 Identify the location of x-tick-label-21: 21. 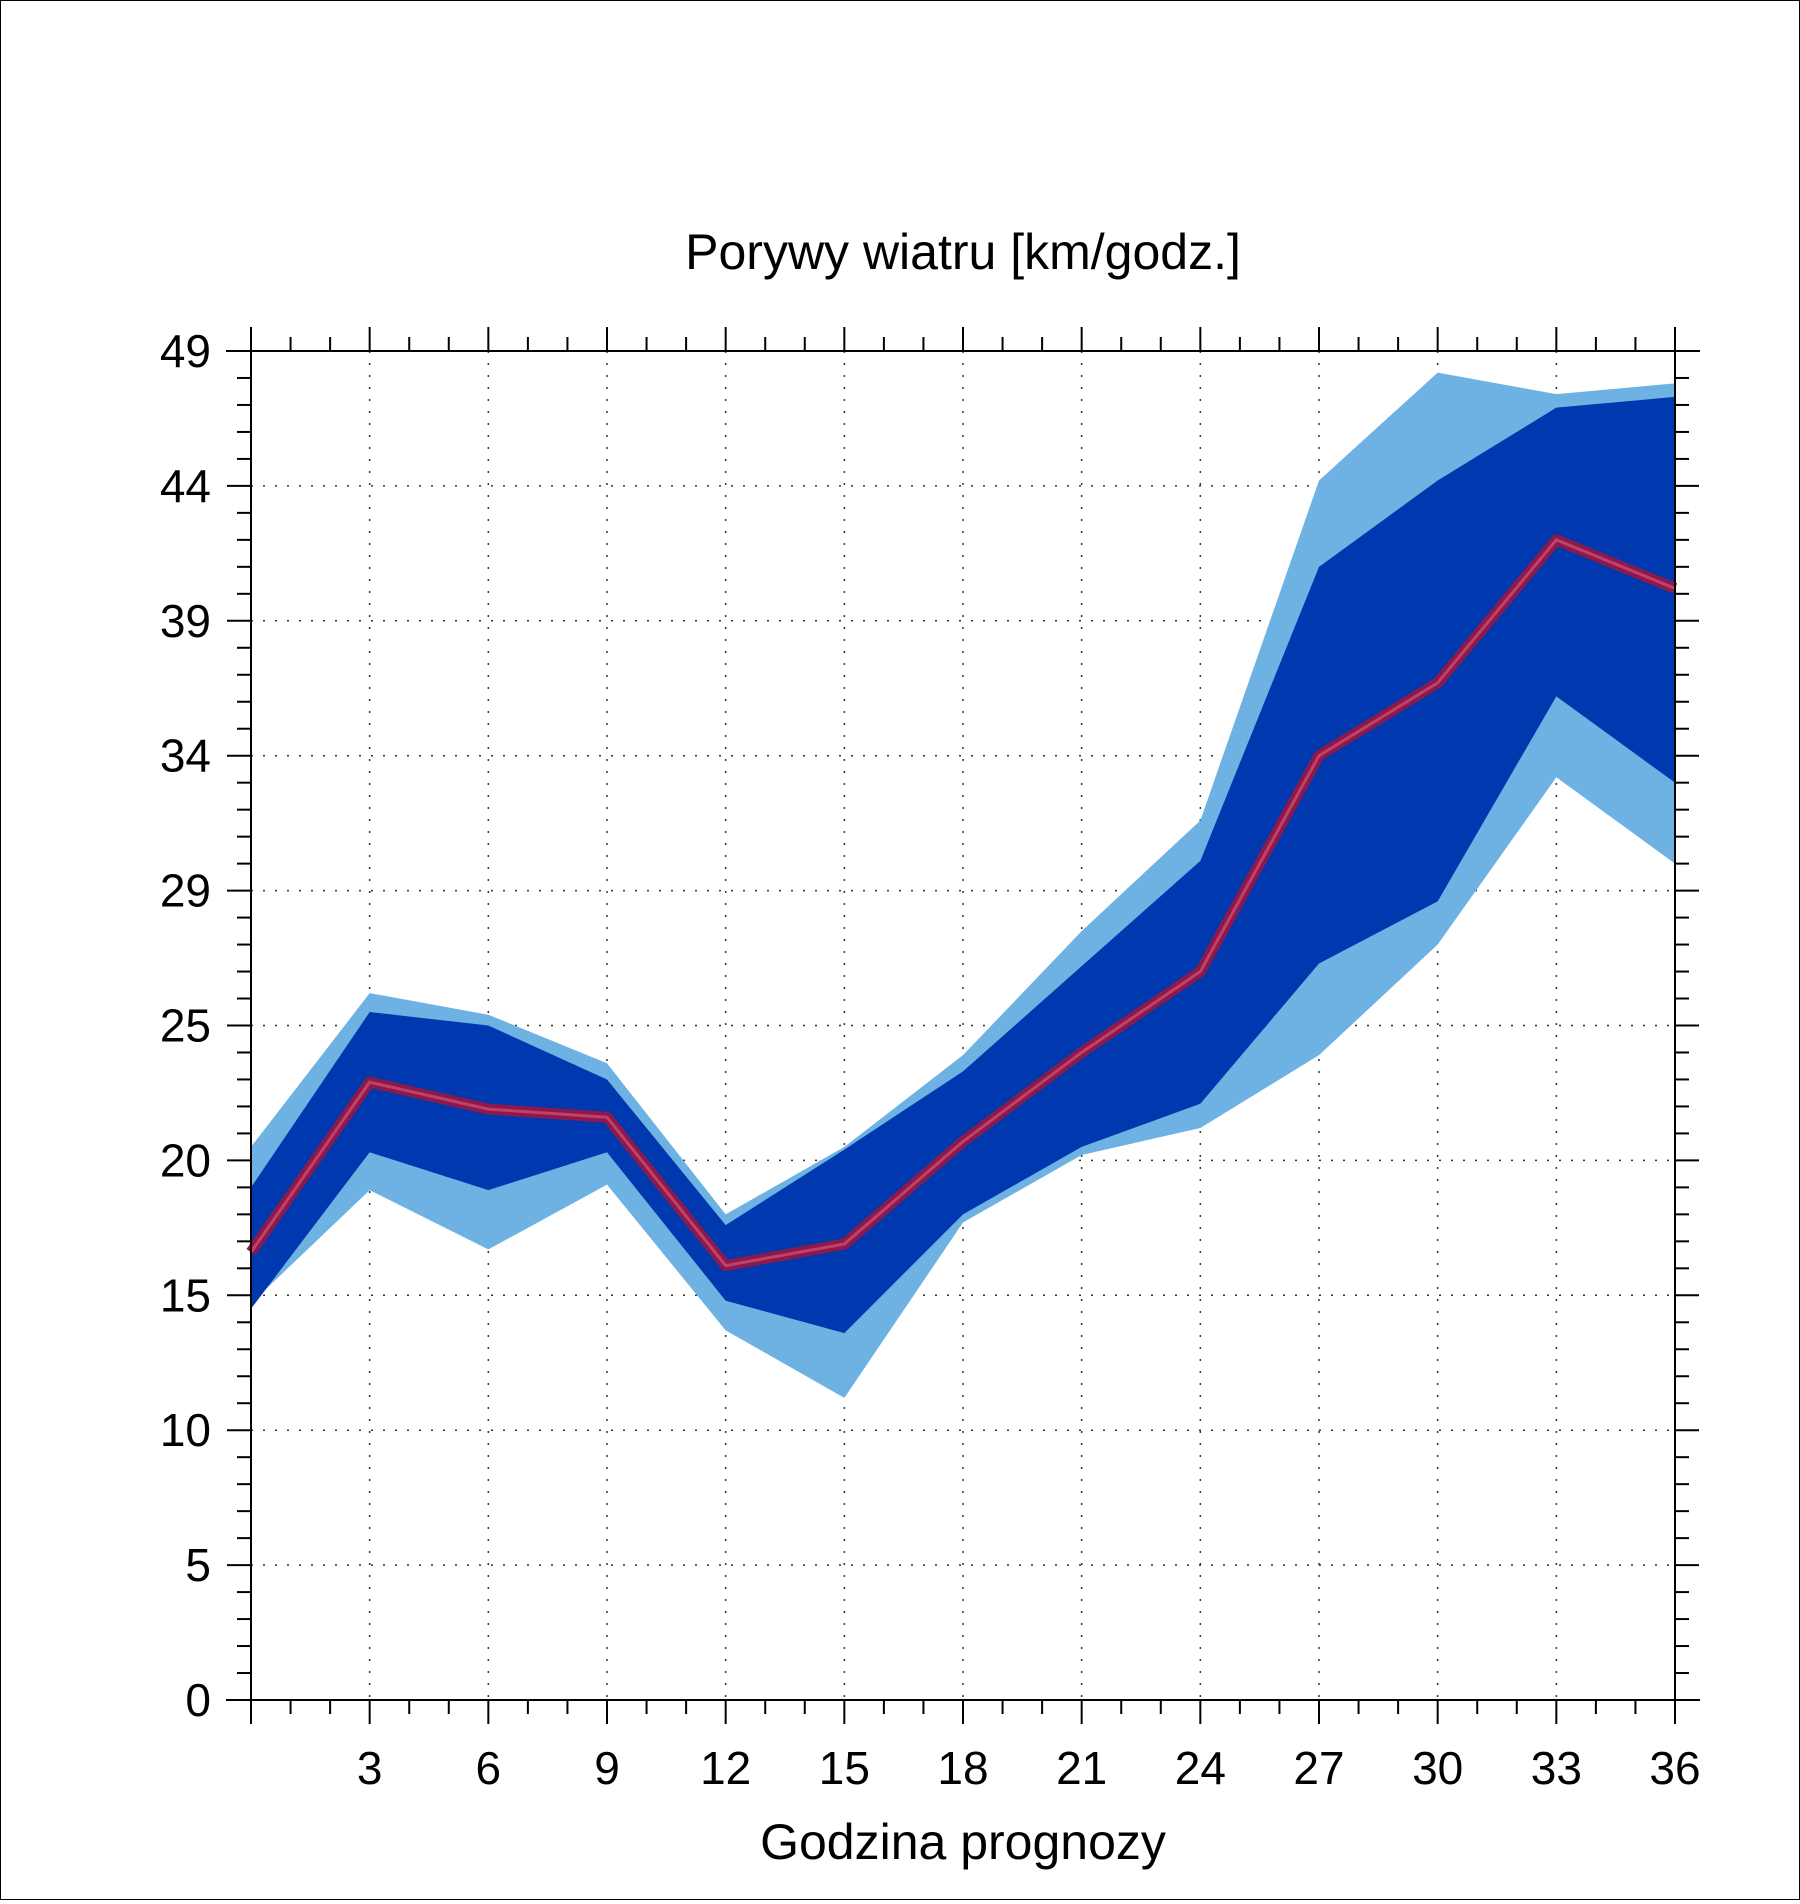
(1081, 1768).